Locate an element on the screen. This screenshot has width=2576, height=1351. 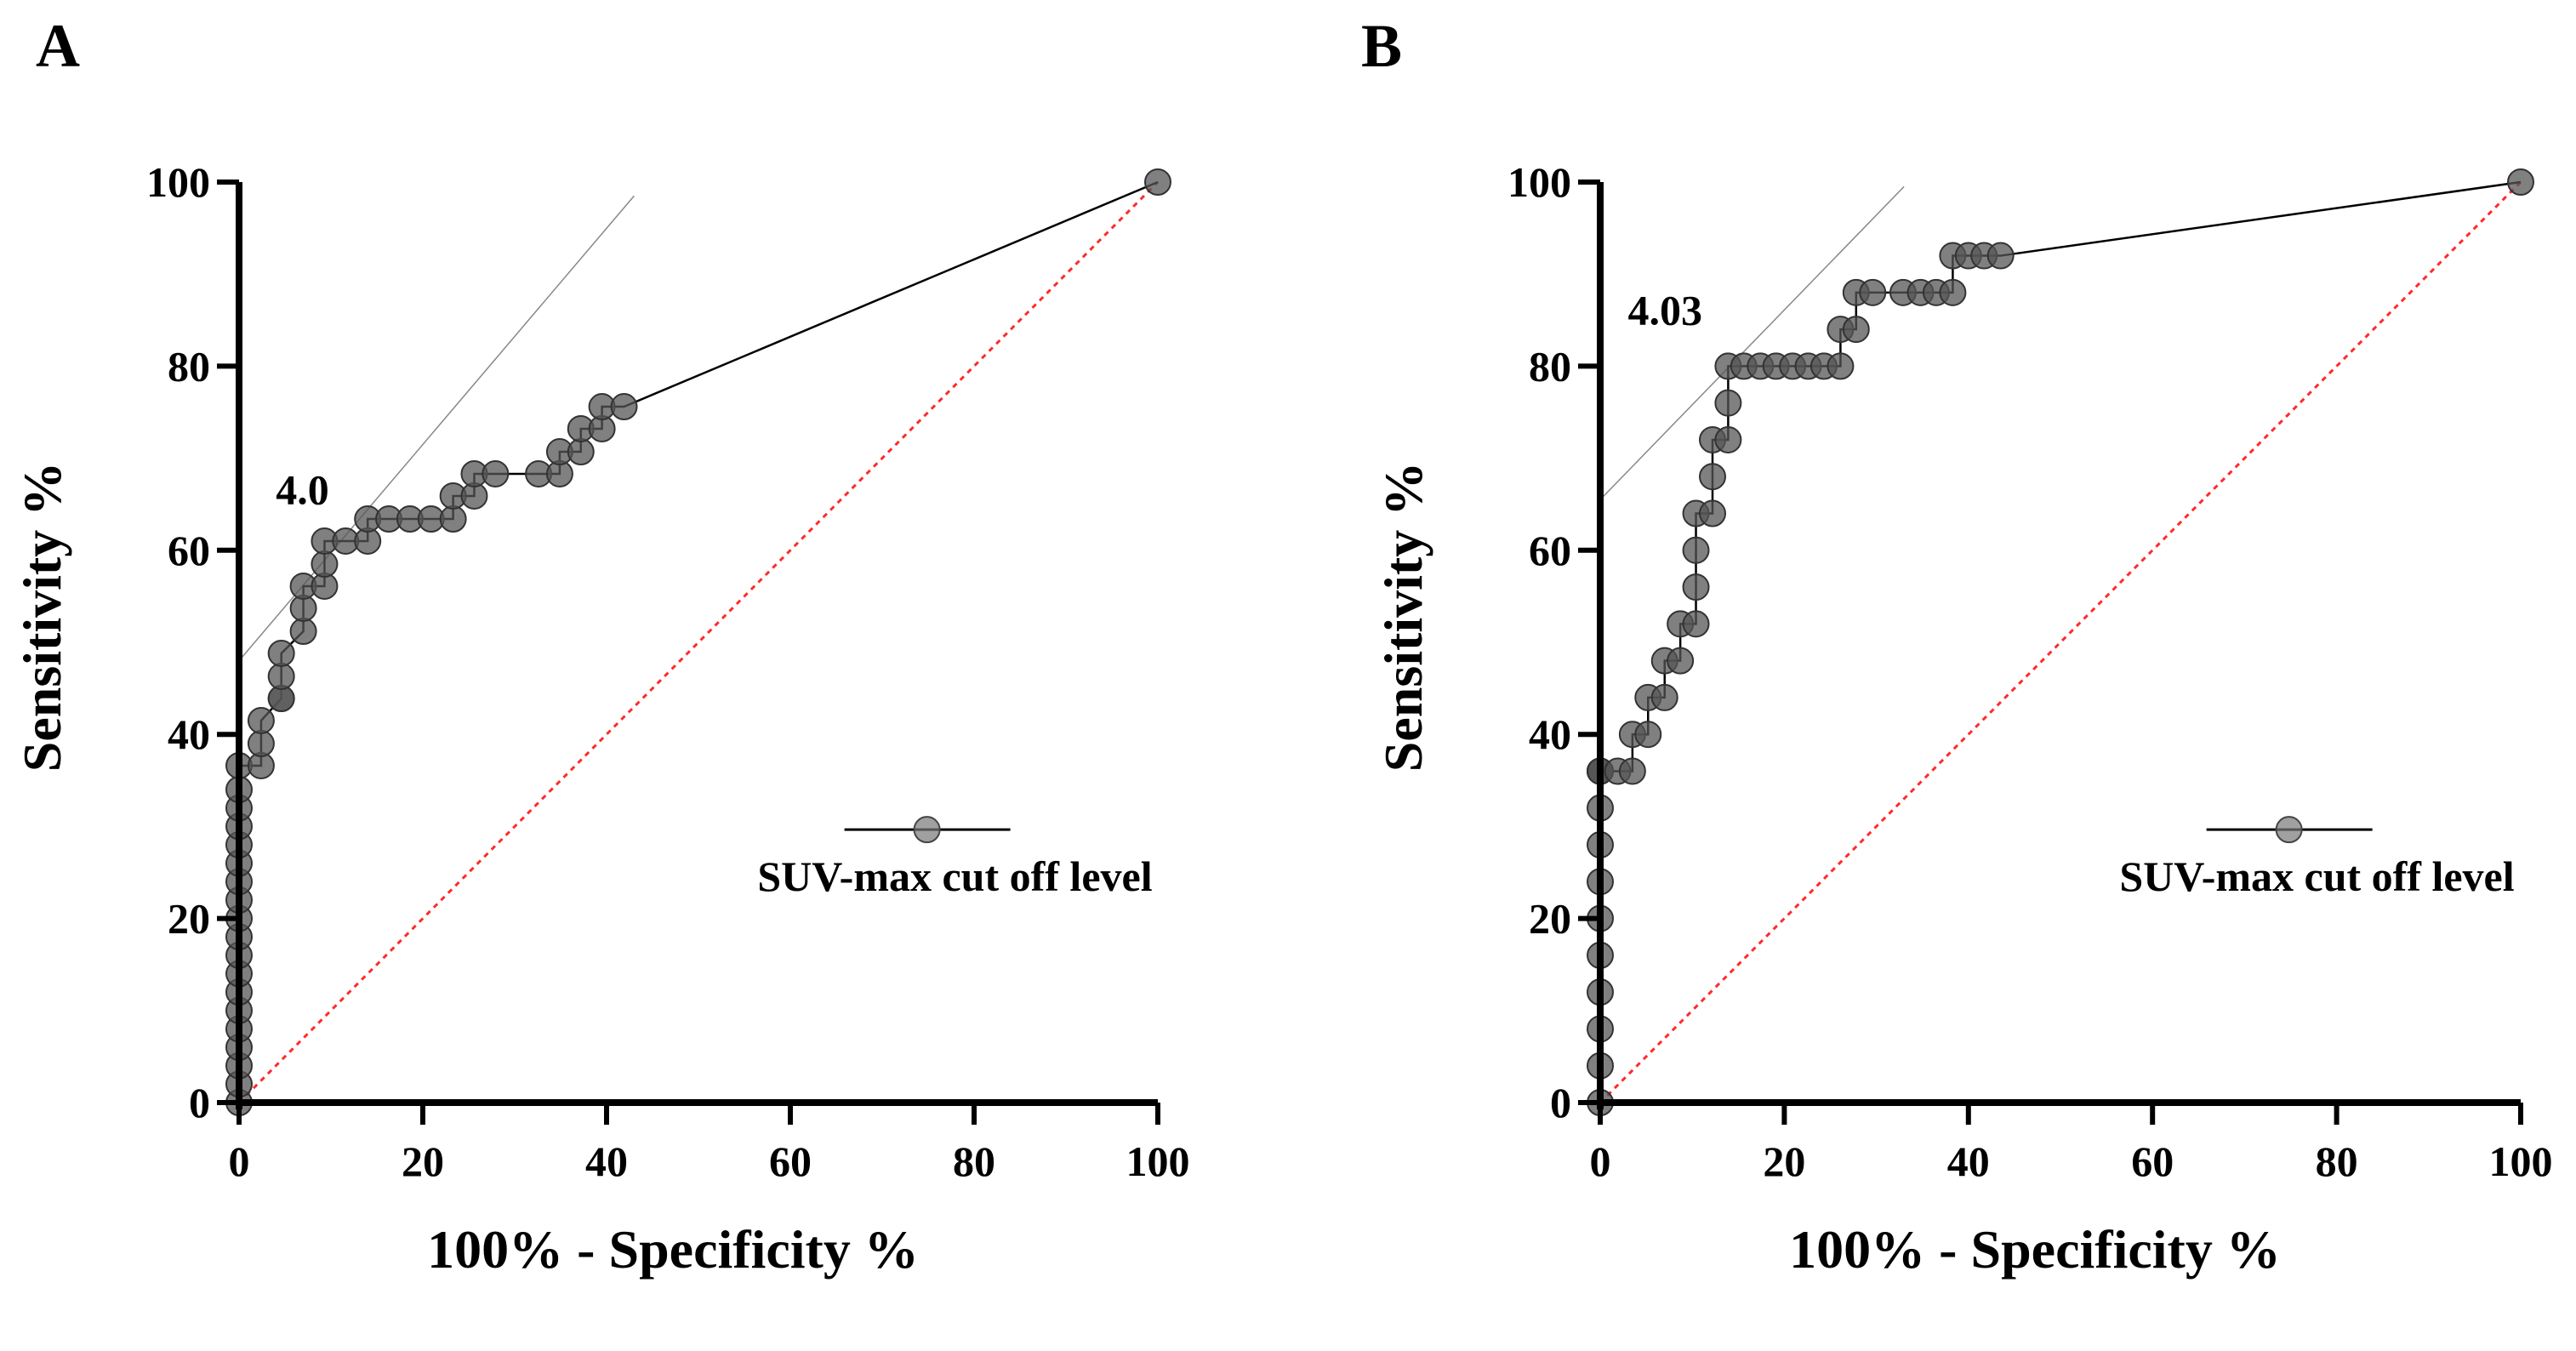
panel-label-b: B is located at coordinates (1382, 46).